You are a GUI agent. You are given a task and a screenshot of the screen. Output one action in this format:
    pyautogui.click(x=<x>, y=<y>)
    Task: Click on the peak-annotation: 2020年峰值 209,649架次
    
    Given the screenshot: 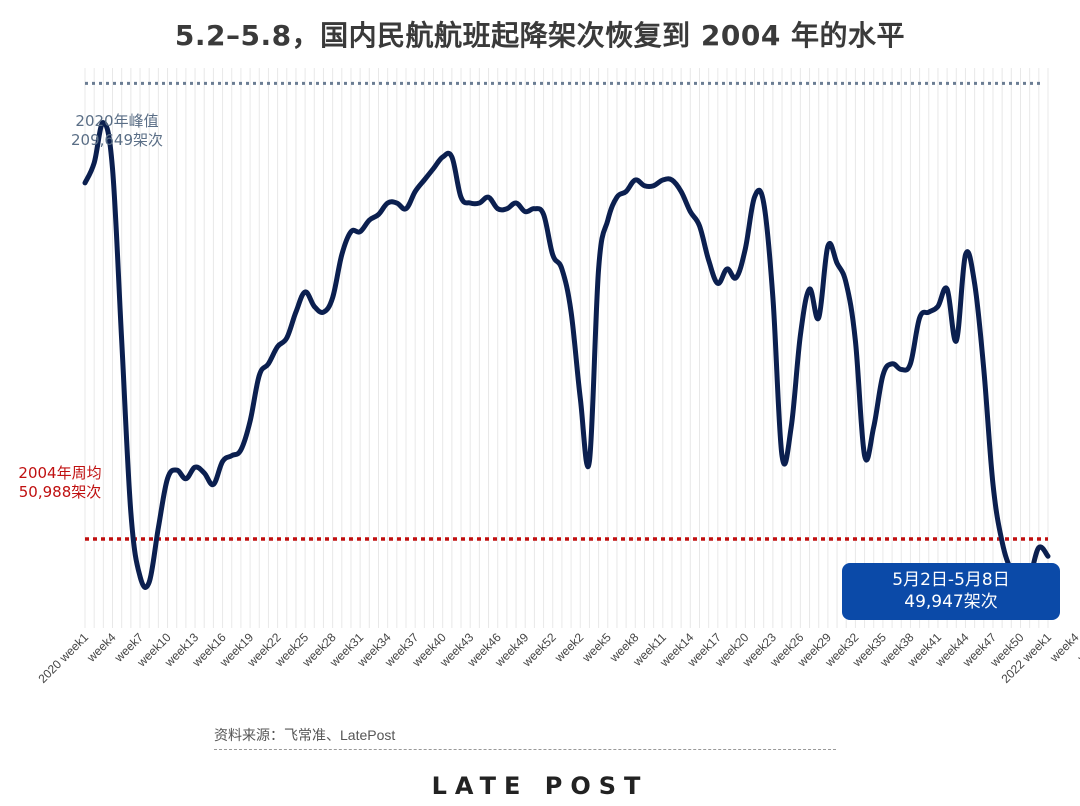 What is the action you would take?
    pyautogui.click(x=117, y=131)
    